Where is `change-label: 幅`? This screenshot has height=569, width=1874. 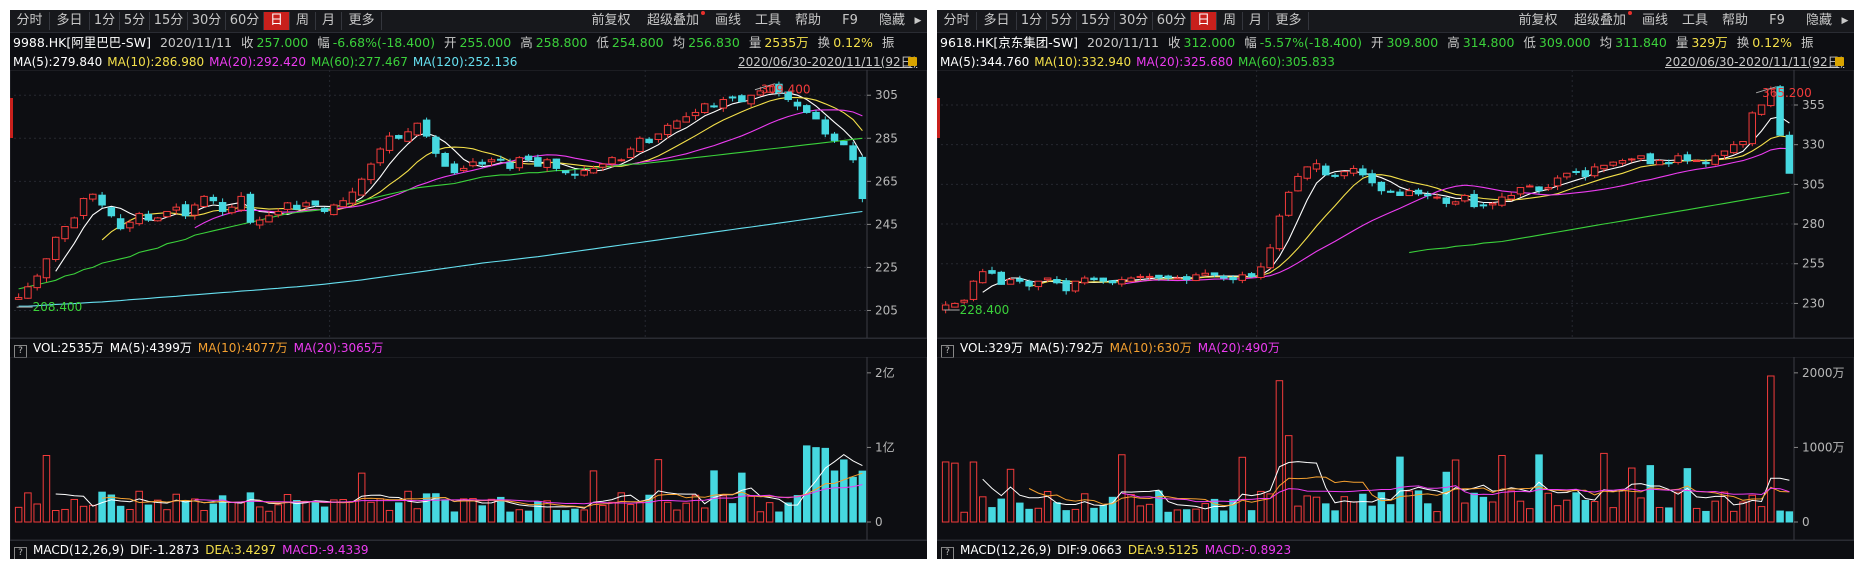 change-label: 幅 is located at coordinates (1250, 42).